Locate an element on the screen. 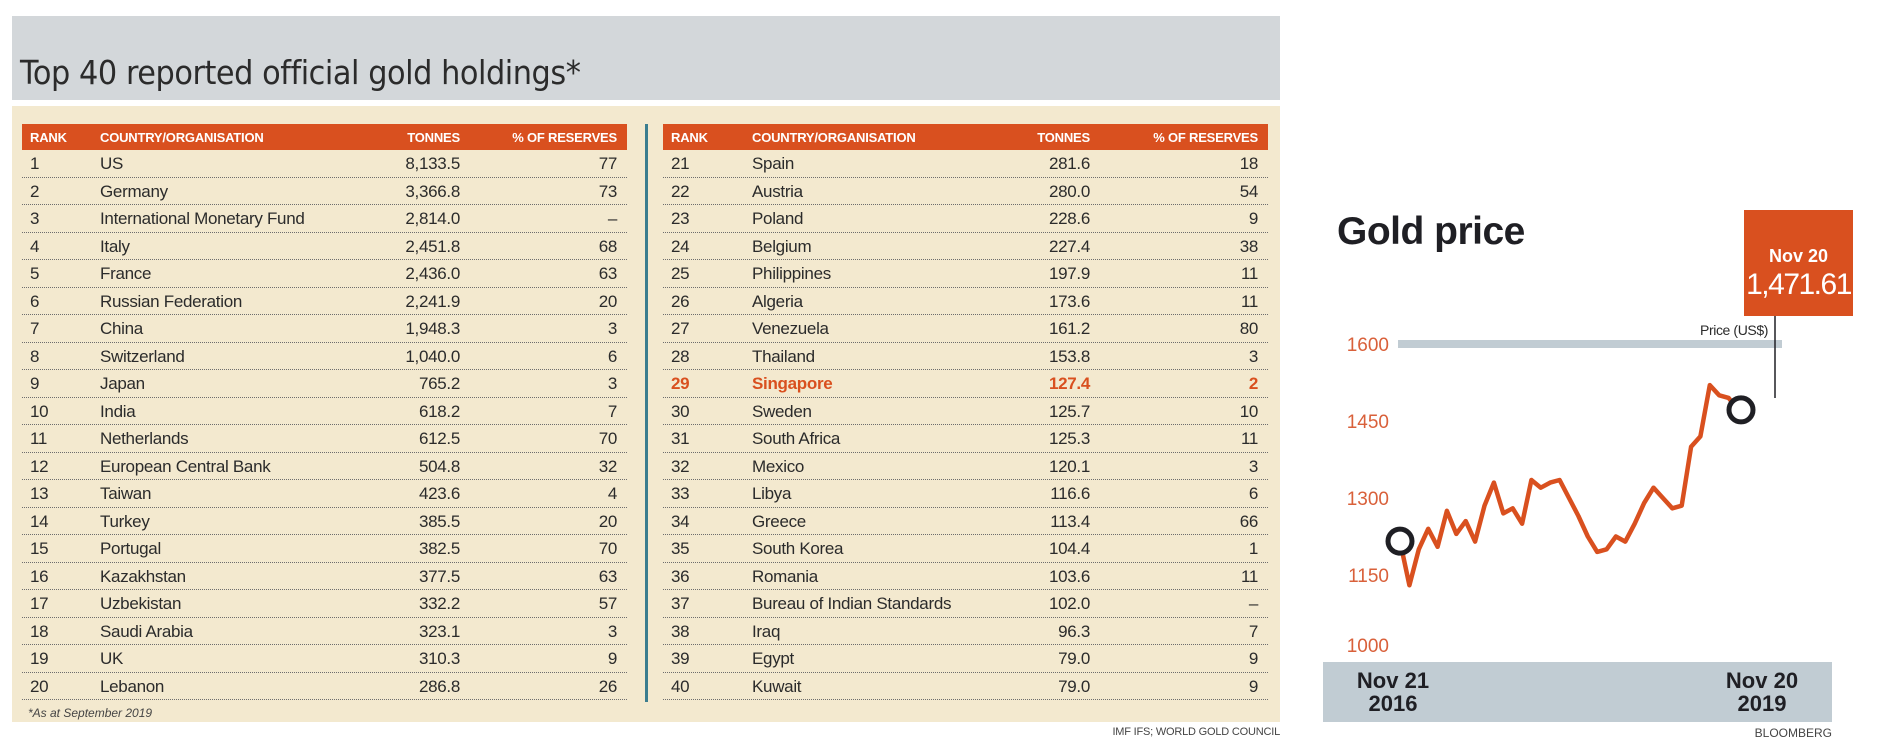  rank-cell: 30 is located at coordinates (680, 411).